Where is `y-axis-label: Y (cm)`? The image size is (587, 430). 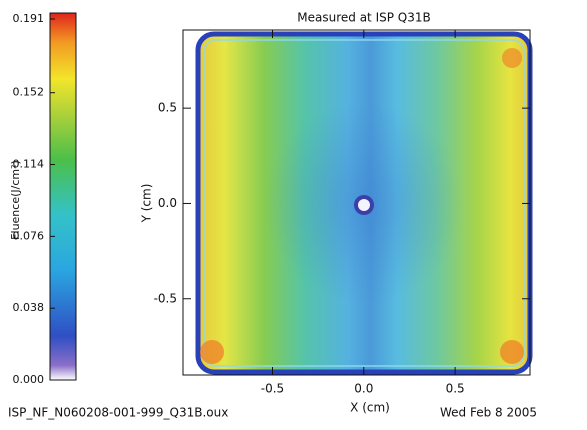 y-axis-label: Y (cm) is located at coordinates (147, 204).